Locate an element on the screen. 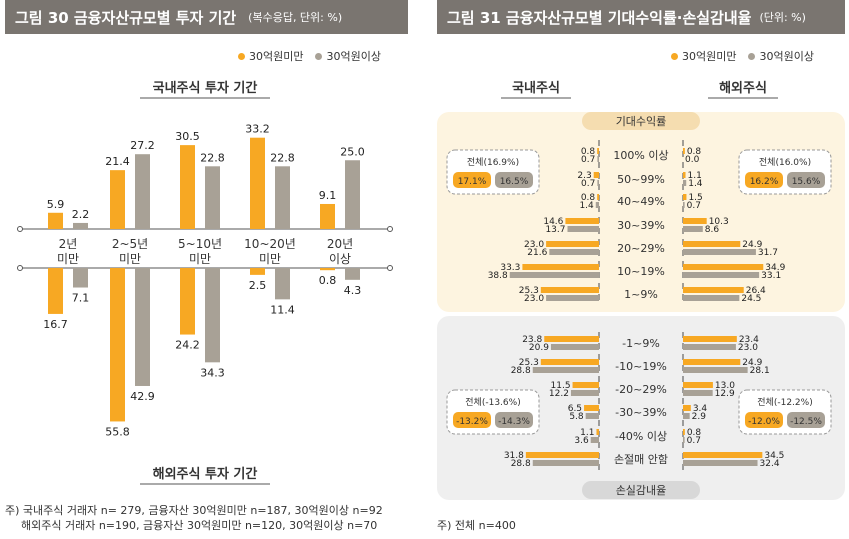 This screenshot has height=539, width=849. fig30-domestic-value: 9.1 is located at coordinates (328, 195).